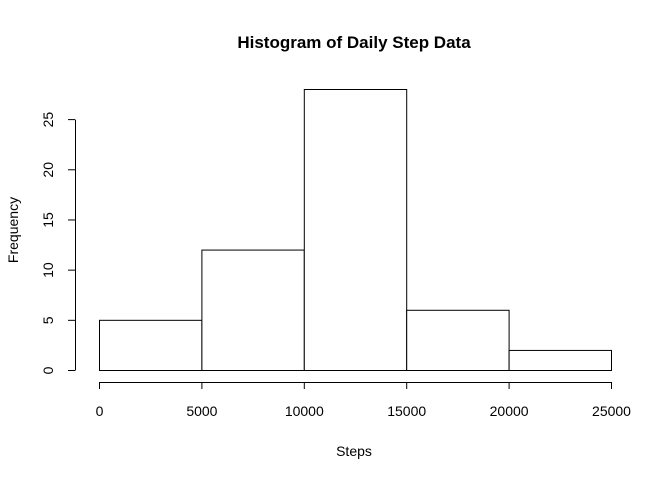 The width and height of the screenshot is (672, 480). Describe the element at coordinates (363, 400) in the screenshot. I see `x-axis: 0 5000 10000 15000 20000 25000` at that location.